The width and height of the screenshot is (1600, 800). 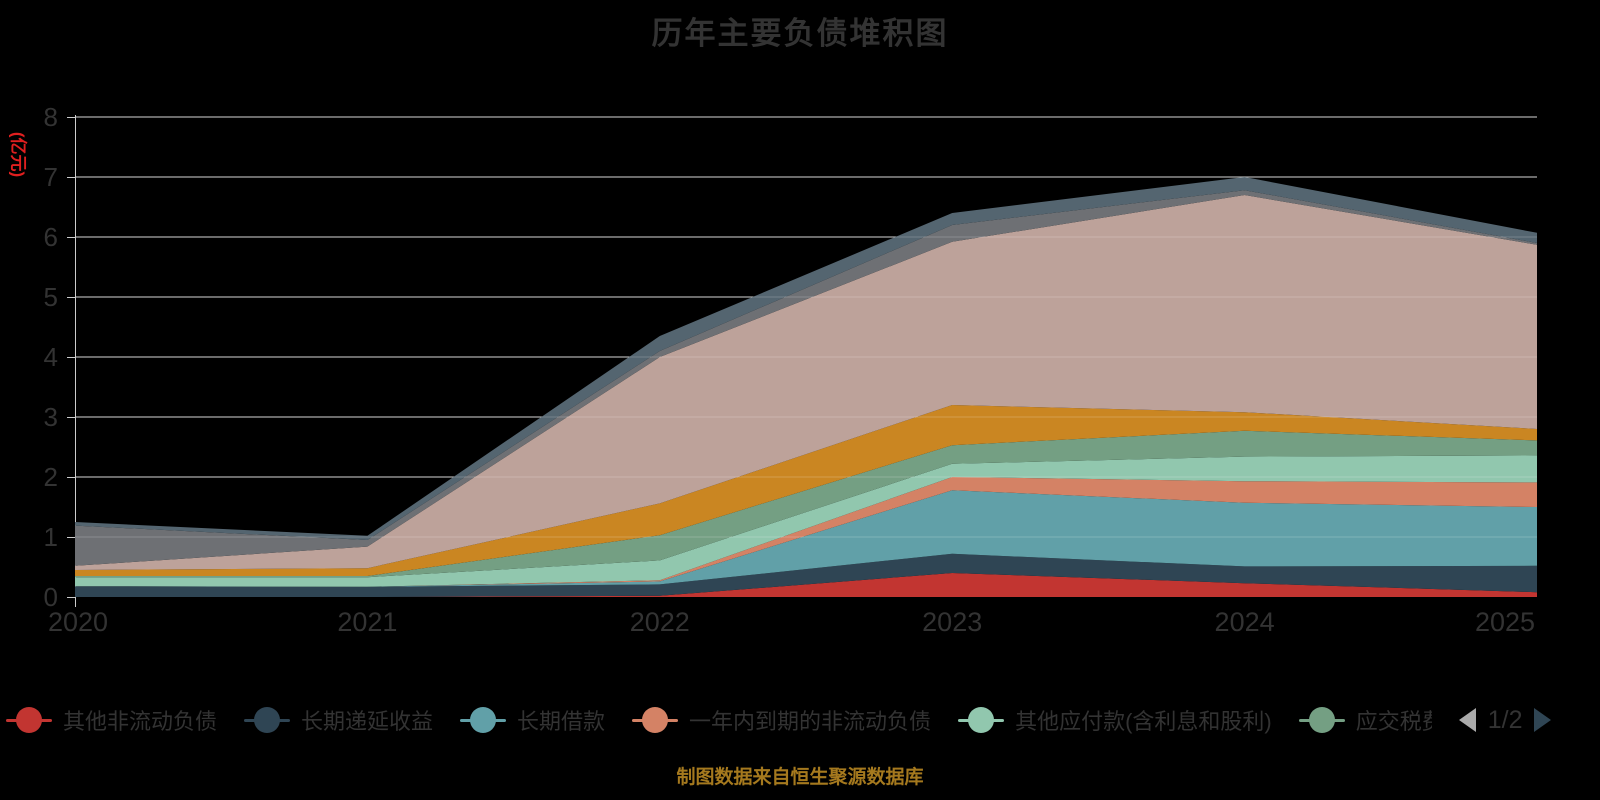 I want to click on legend-item-label: 其他应付款(含利息和股利), so click(x=1143, y=721).